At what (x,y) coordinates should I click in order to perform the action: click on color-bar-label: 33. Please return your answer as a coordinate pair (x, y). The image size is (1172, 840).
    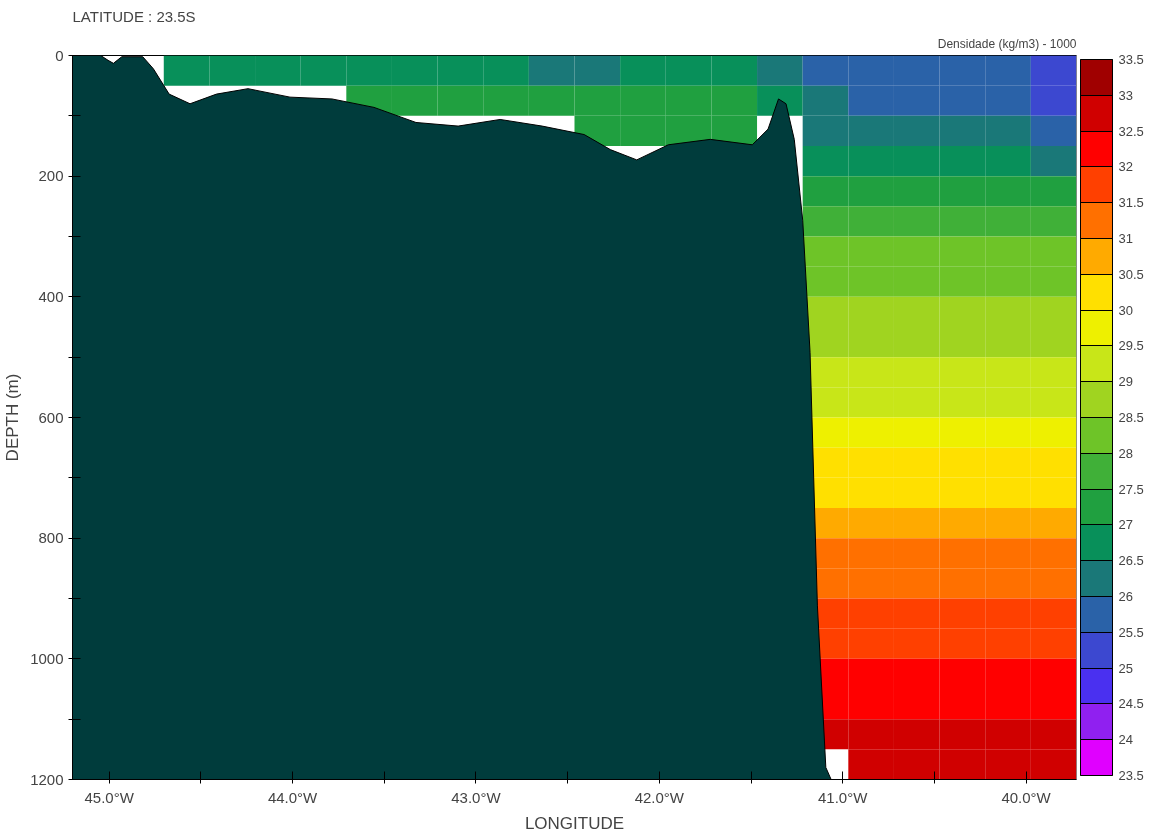
    Looking at the image, I should click on (1125, 95).